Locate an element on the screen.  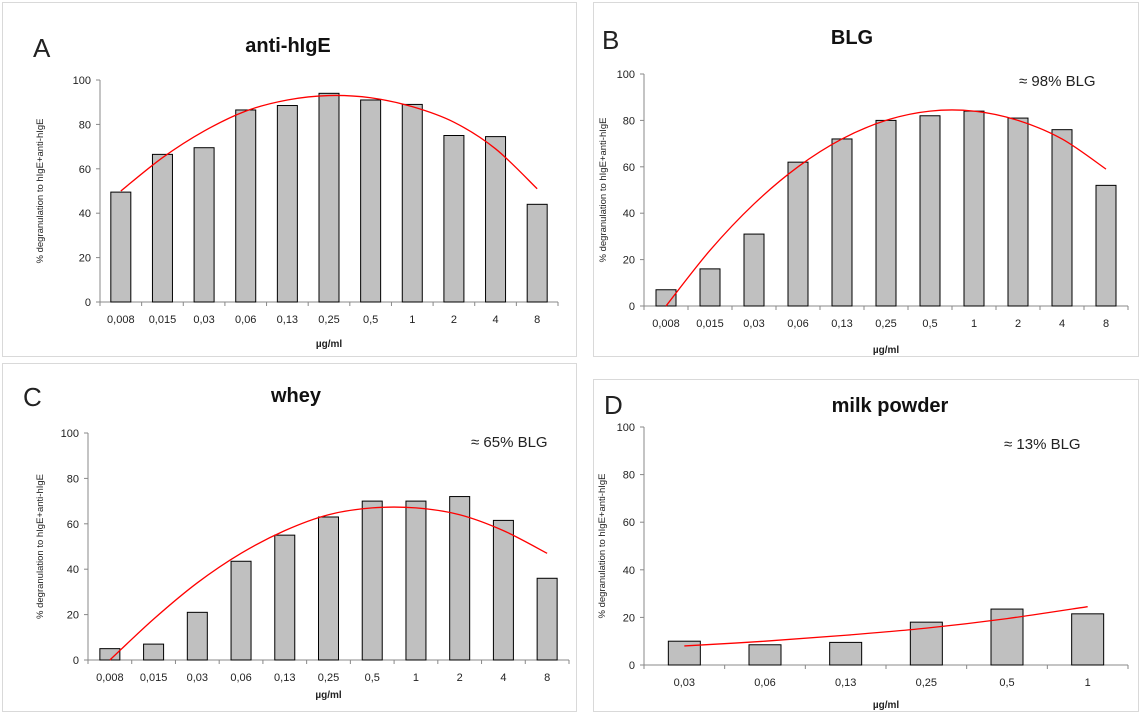
panel-letter: B is located at coordinates (611, 40).